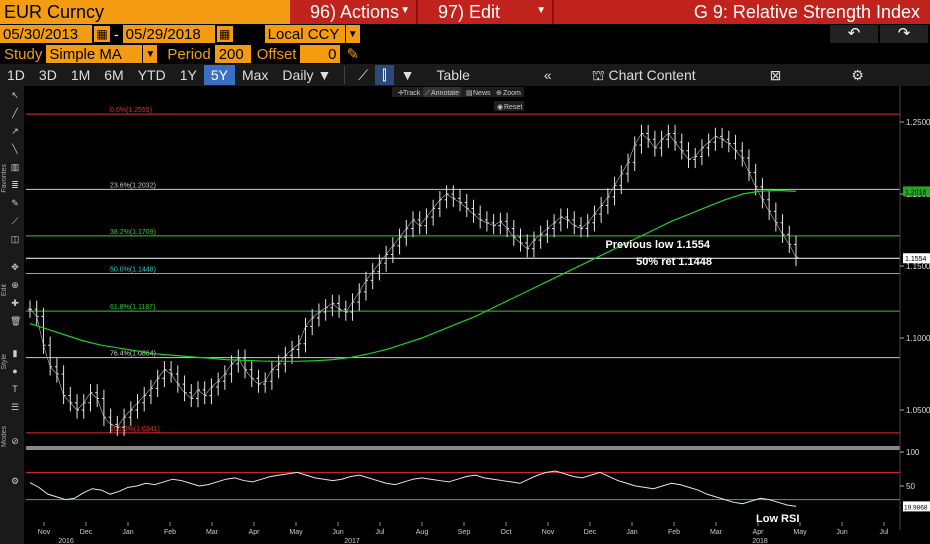 The image size is (930, 544). I want to click on annotate-bg, so click(442, 92).